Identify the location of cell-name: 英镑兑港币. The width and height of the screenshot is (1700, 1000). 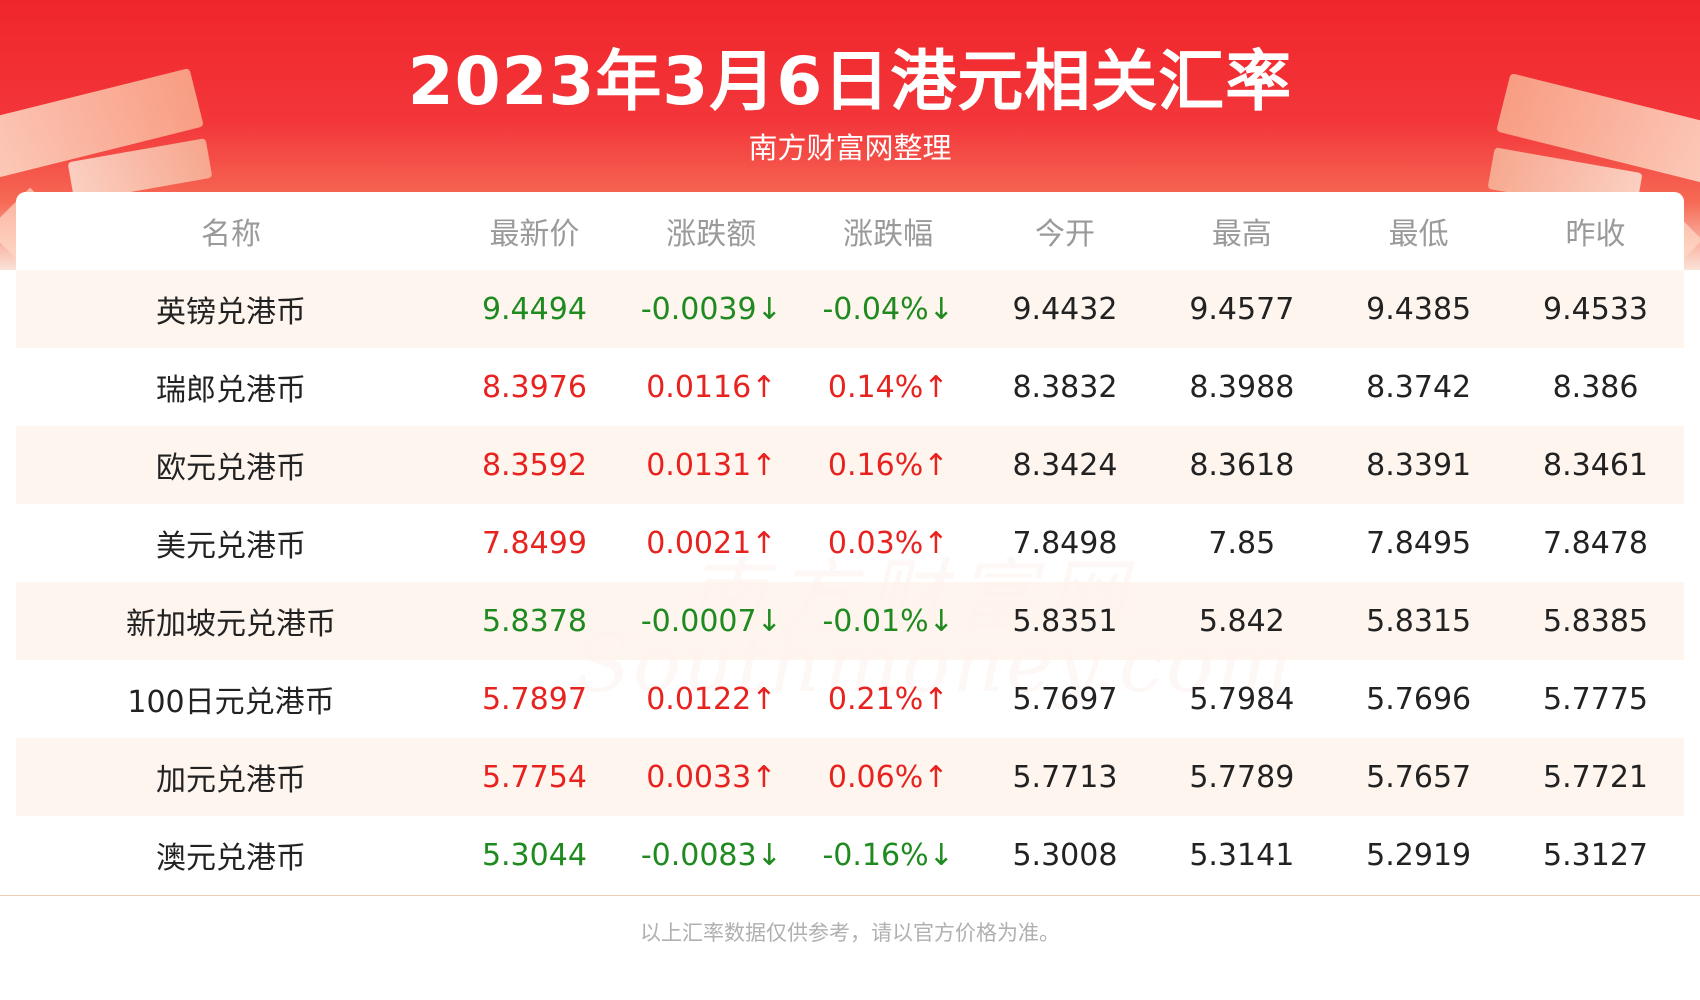
(231, 309).